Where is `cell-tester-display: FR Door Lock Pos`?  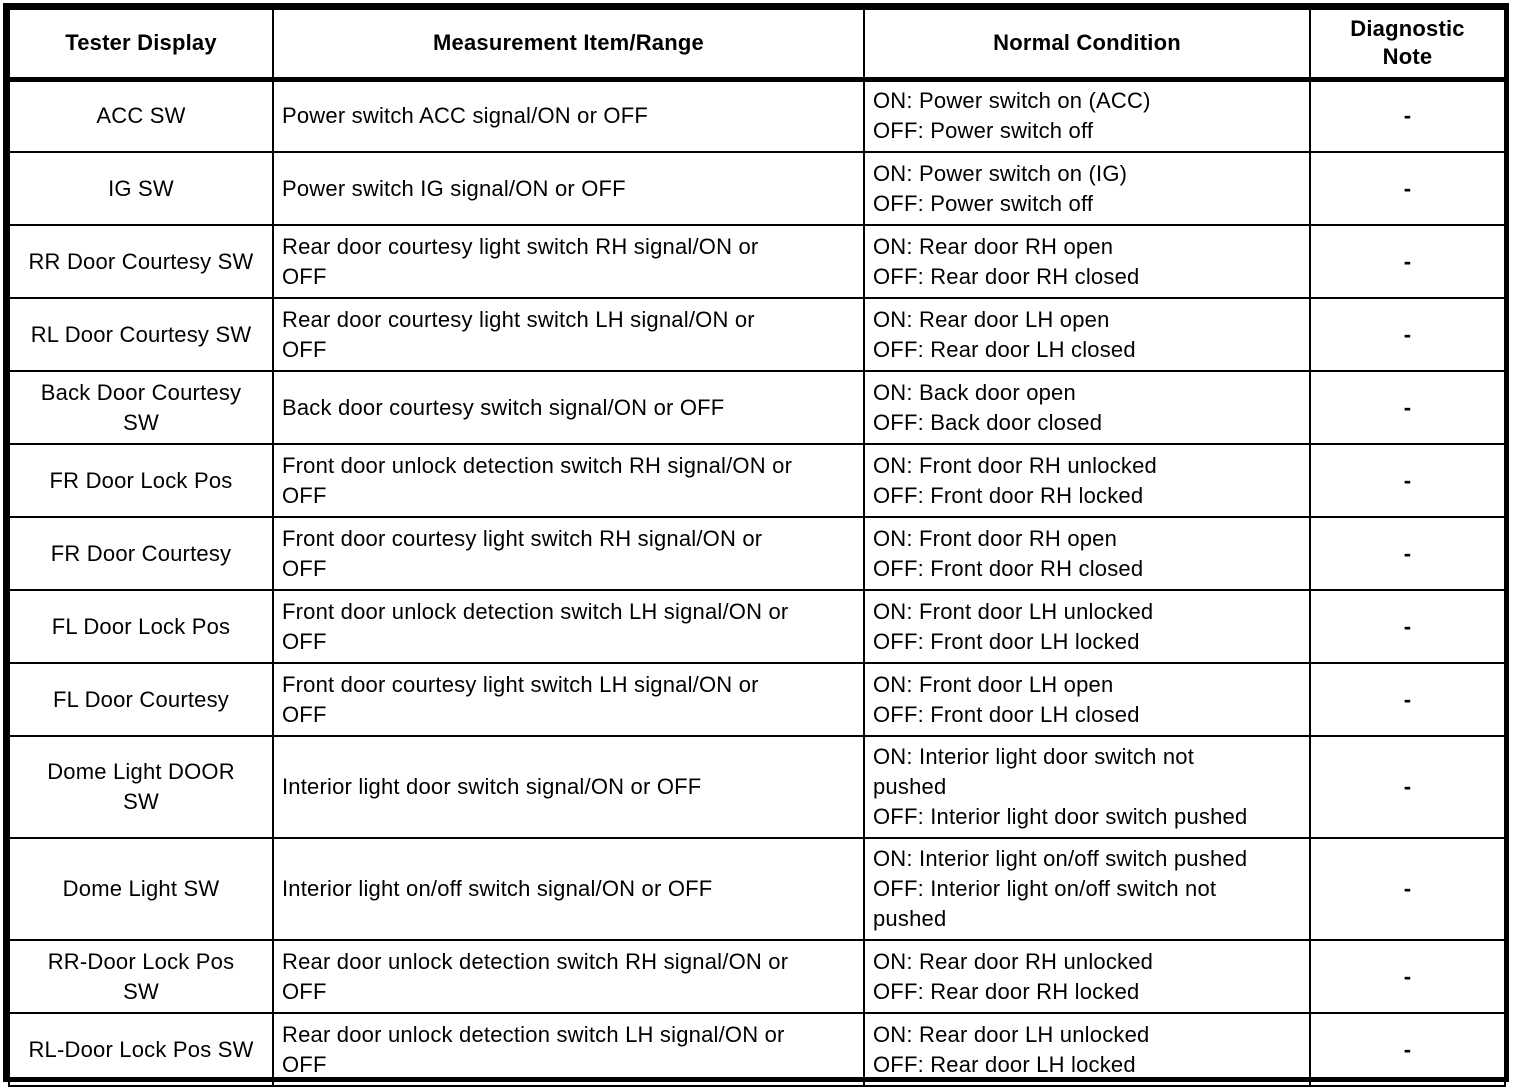
cell-tester-display: FR Door Lock Pos is located at coordinates (141, 480).